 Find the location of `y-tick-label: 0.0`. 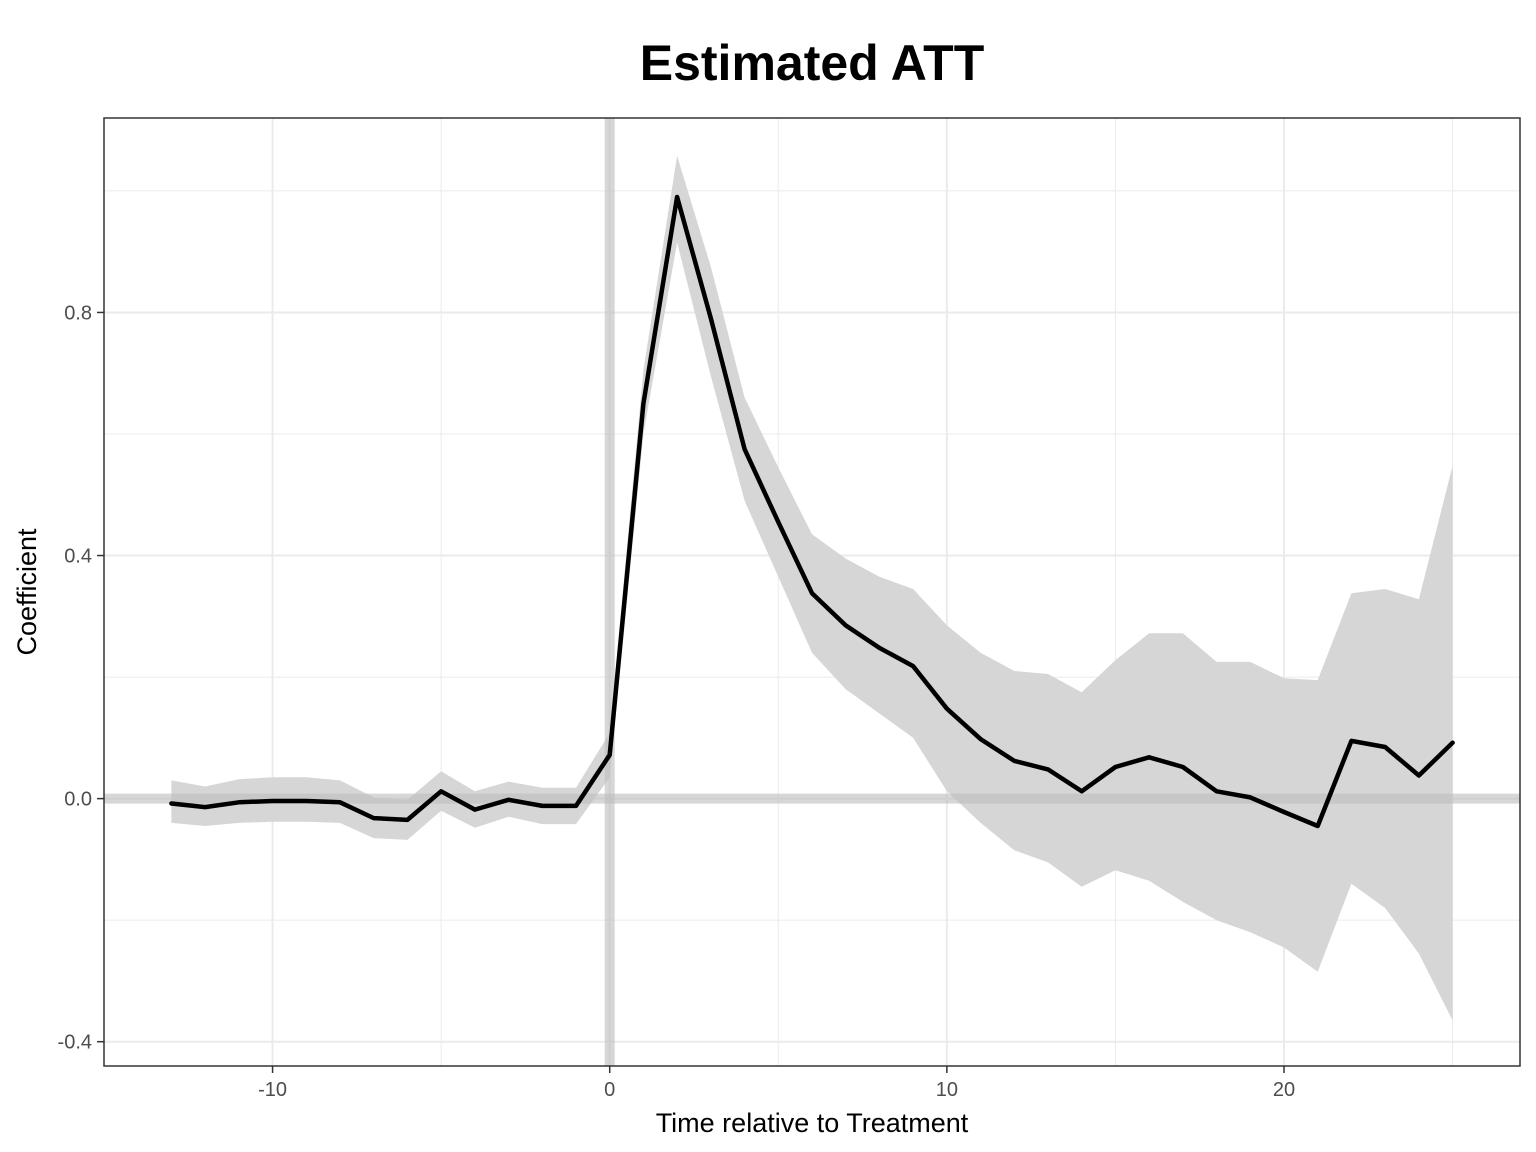

y-tick-label: 0.0 is located at coordinates (78, 800).